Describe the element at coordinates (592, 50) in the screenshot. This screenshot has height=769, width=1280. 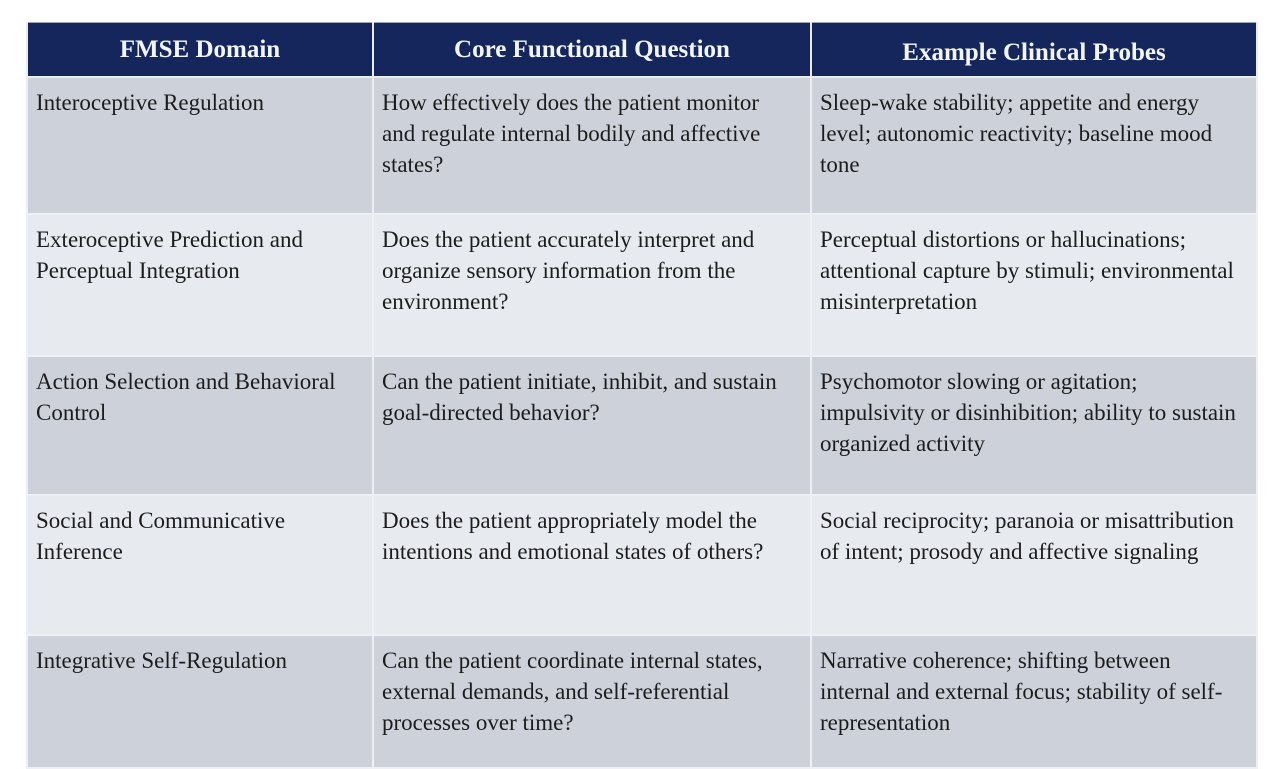
I see `column-header-core-functional-question: Core Functional Question` at that location.